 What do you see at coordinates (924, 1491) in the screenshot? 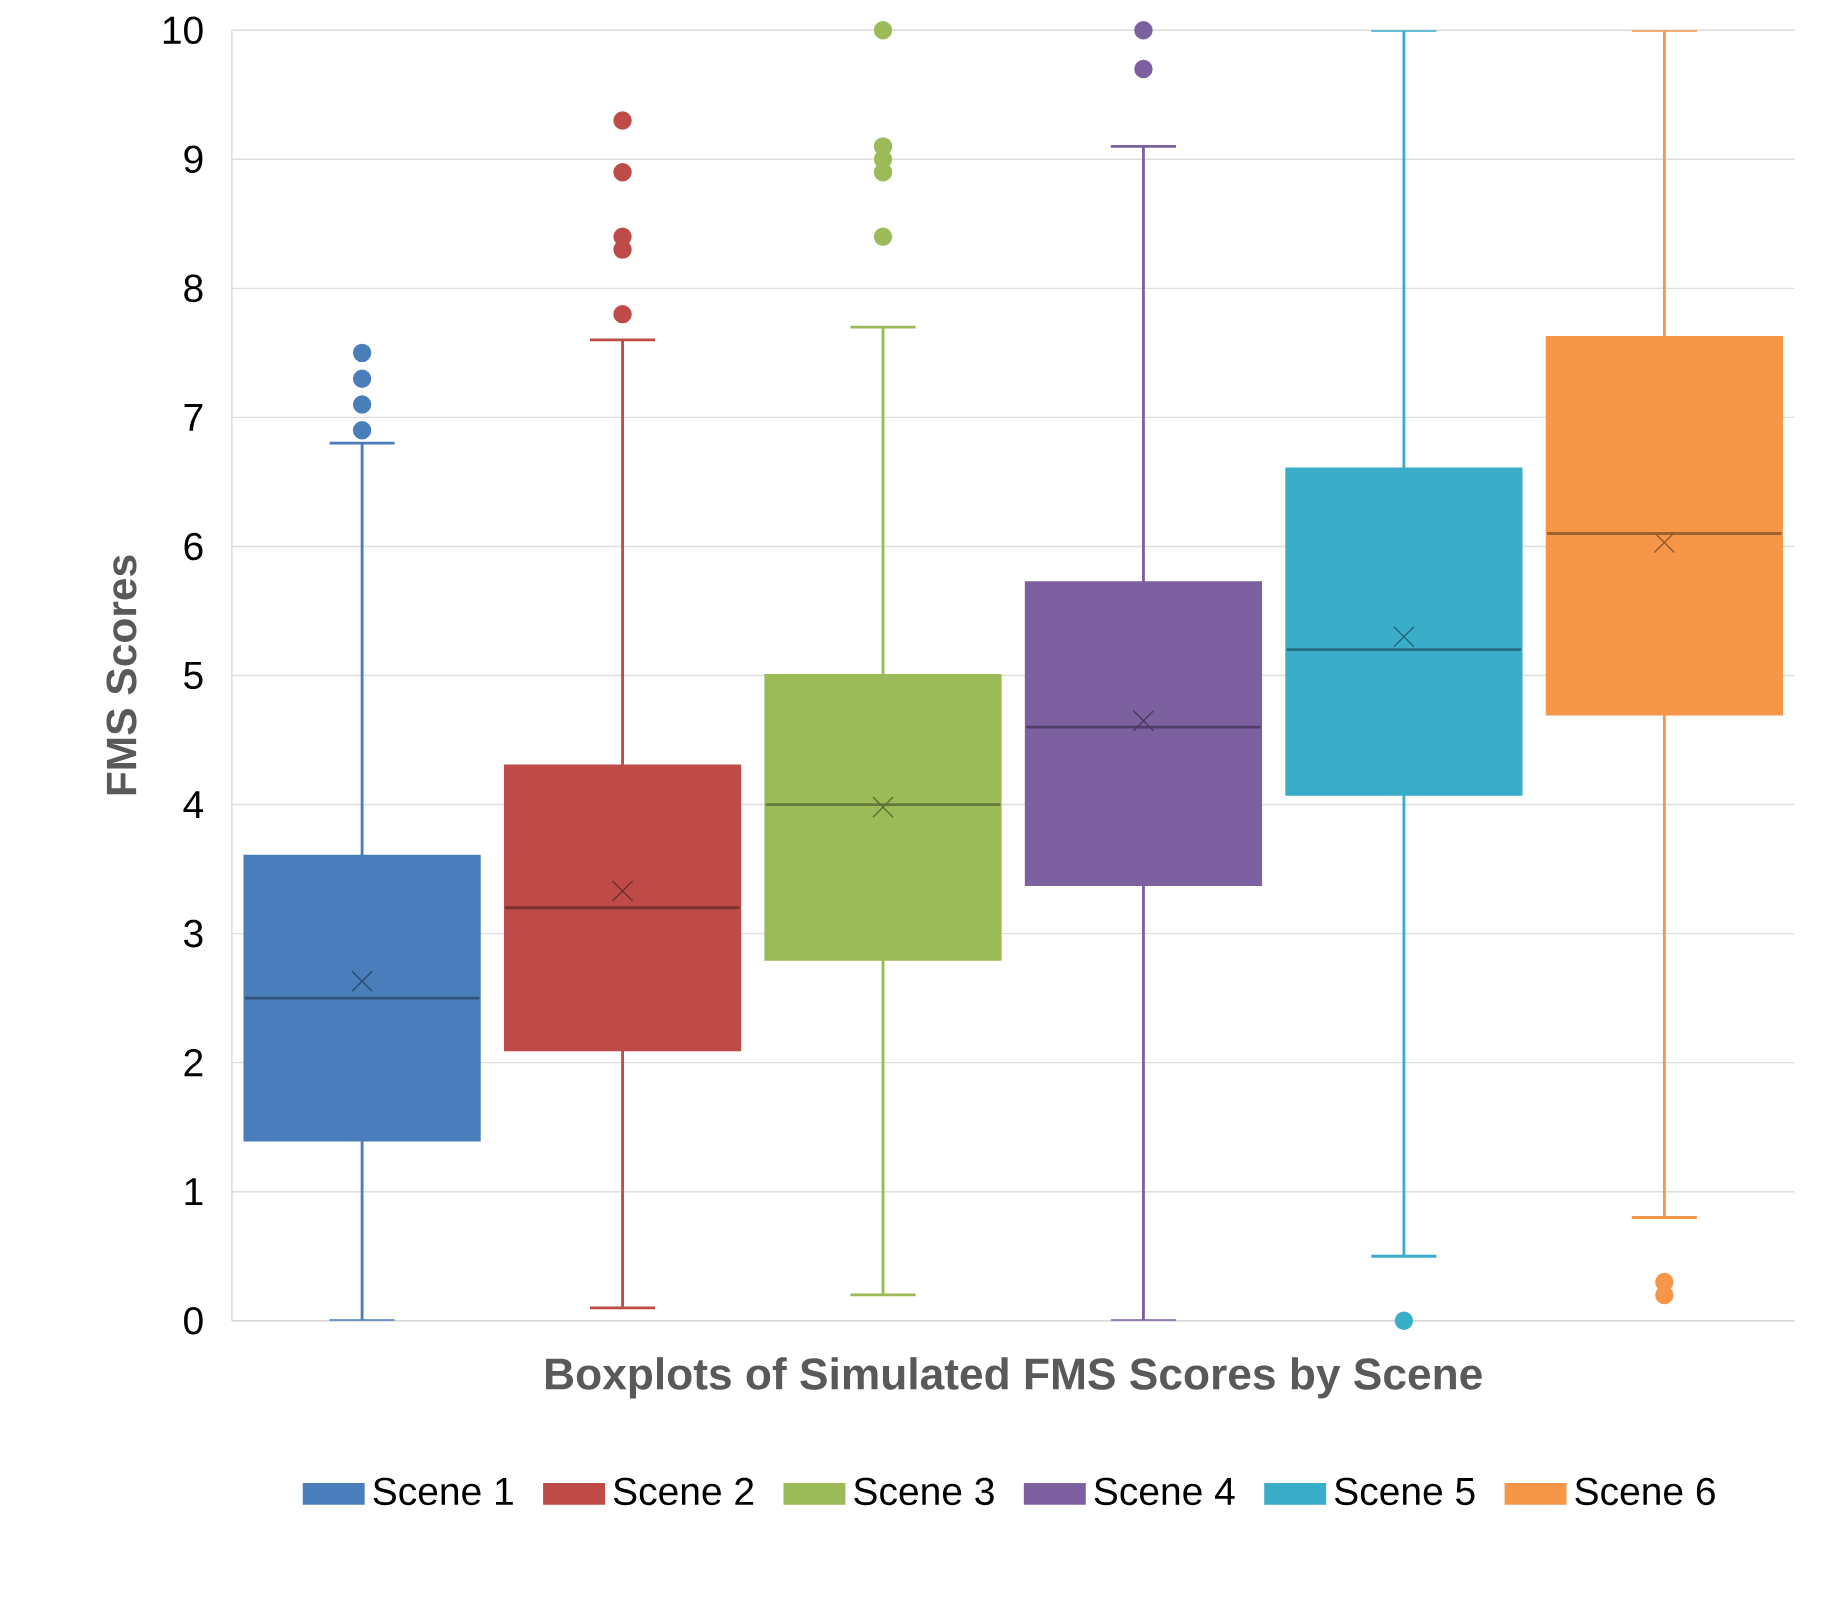
I see `legend-label: Scene 3` at bounding box center [924, 1491].